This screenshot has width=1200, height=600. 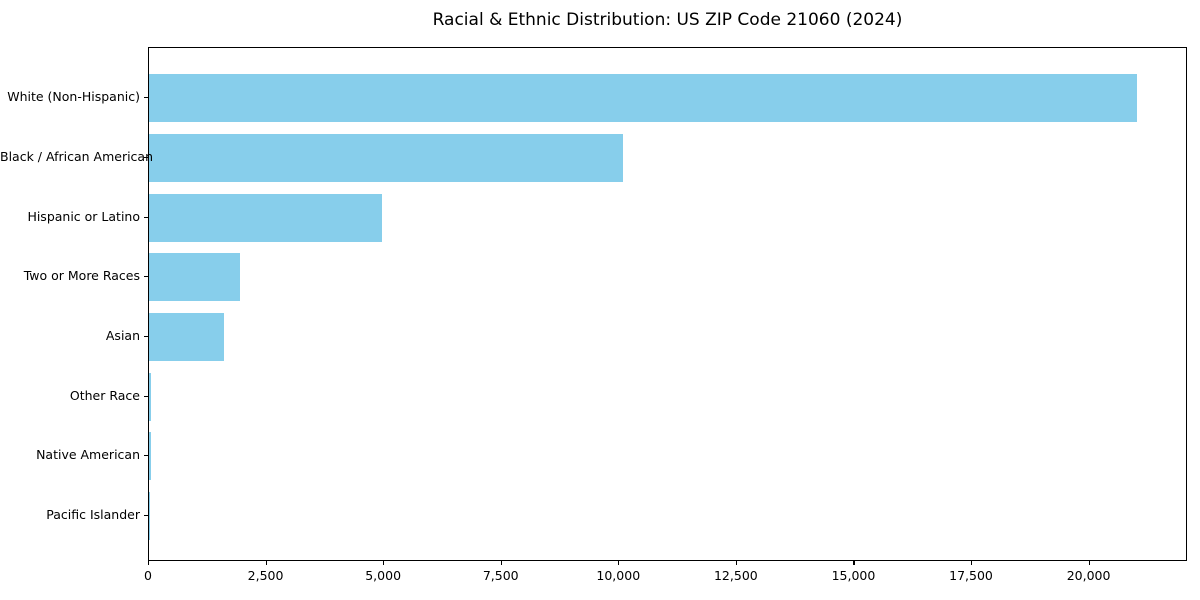 I want to click on y-axis-label: Pacific Islander, so click(x=93, y=514).